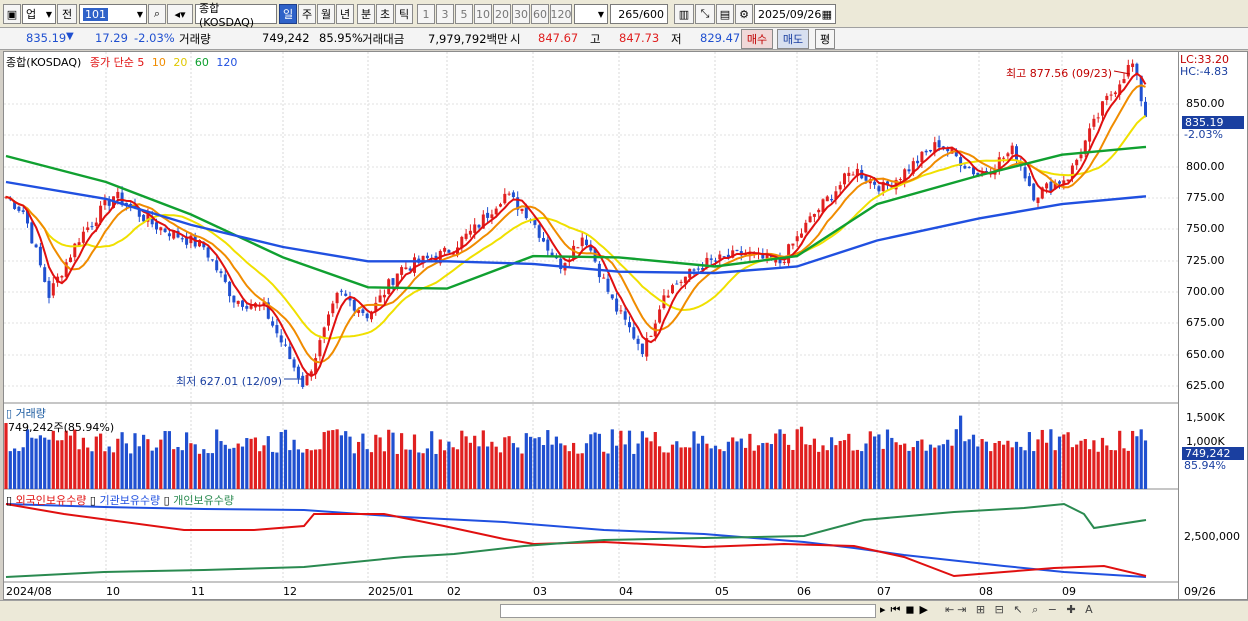  What do you see at coordinates (540, 14) in the screenshot?
I see `interval-60: 60` at bounding box center [540, 14].